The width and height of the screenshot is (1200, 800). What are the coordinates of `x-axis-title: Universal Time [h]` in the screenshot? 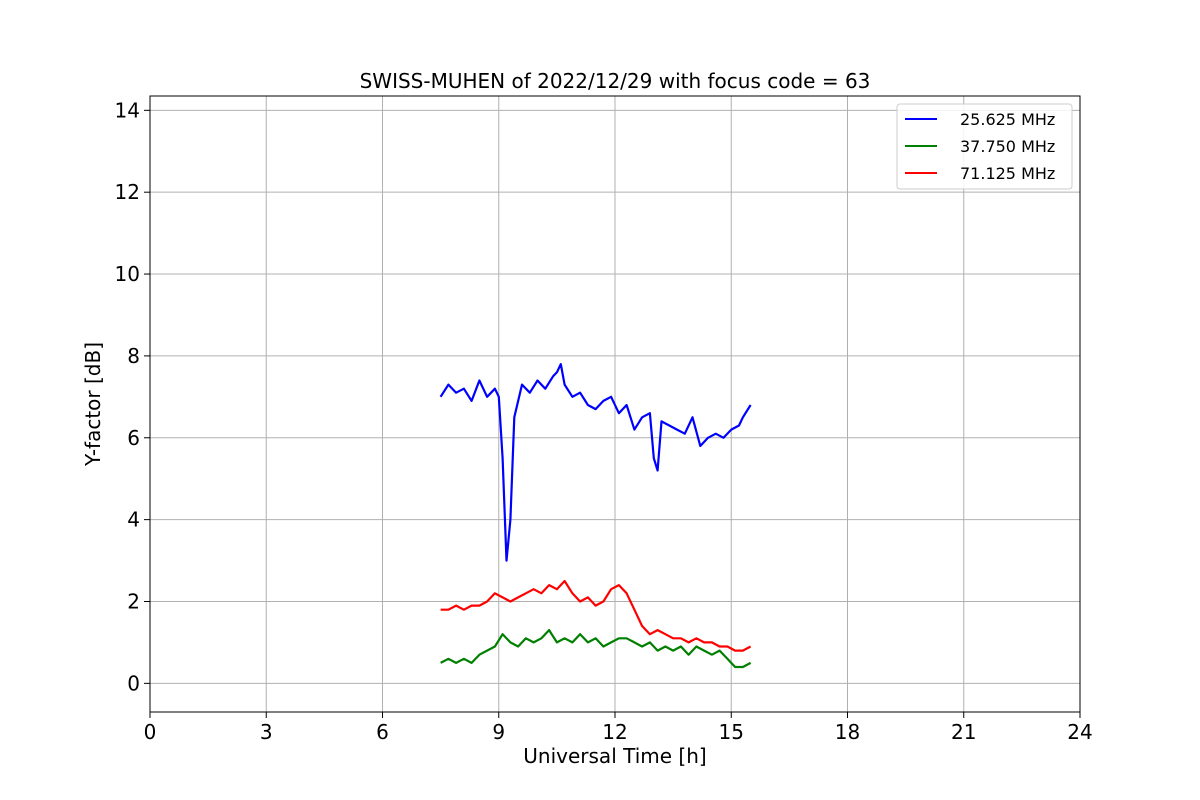 It's located at (614, 756).